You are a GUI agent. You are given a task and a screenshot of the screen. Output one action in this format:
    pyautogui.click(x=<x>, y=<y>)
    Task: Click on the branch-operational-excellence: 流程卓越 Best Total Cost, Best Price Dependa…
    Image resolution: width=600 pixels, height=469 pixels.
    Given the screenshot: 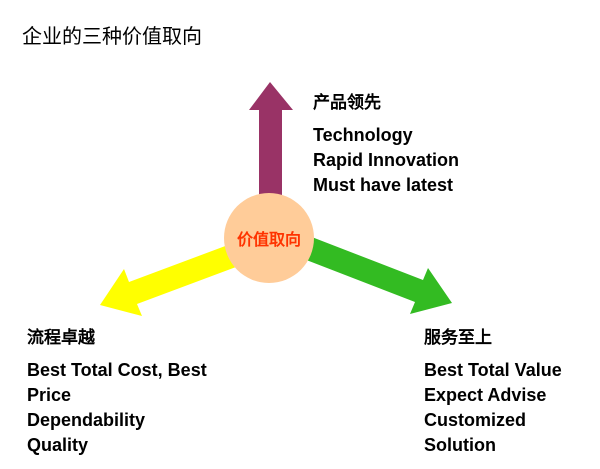 What is the action you would take?
    pyautogui.click(x=117, y=390)
    